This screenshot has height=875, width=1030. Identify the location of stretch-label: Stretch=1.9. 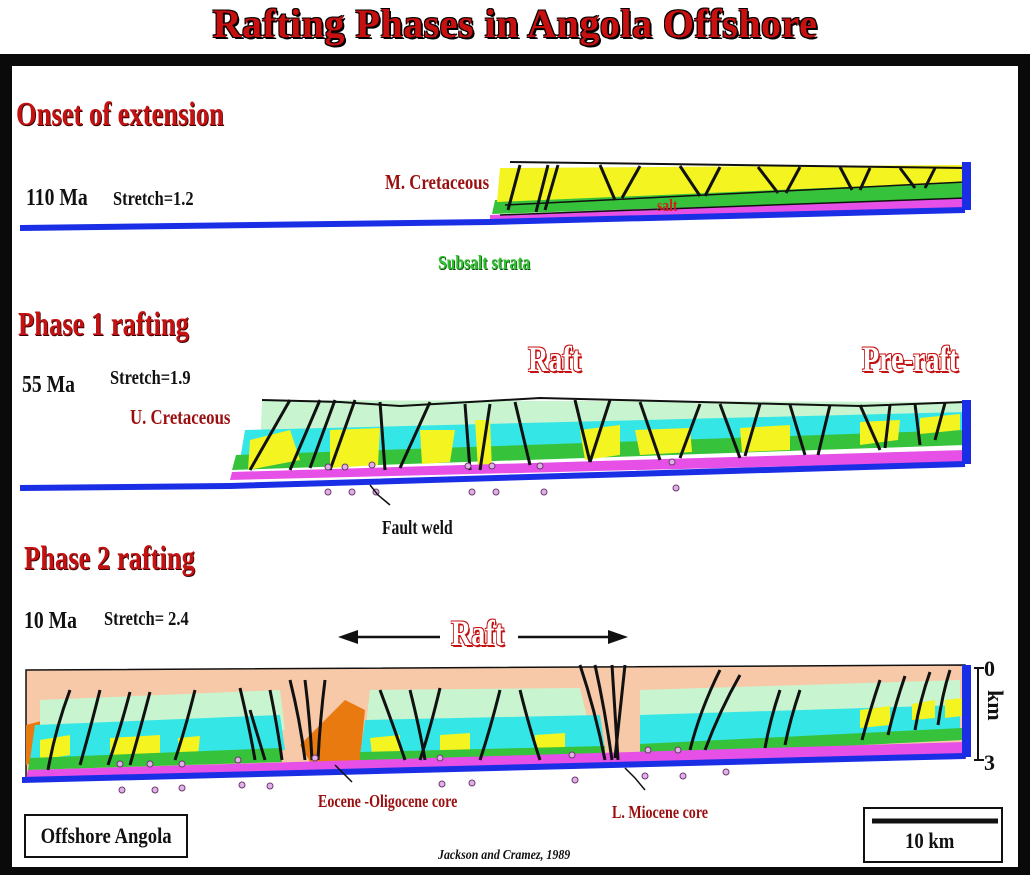
(150, 378).